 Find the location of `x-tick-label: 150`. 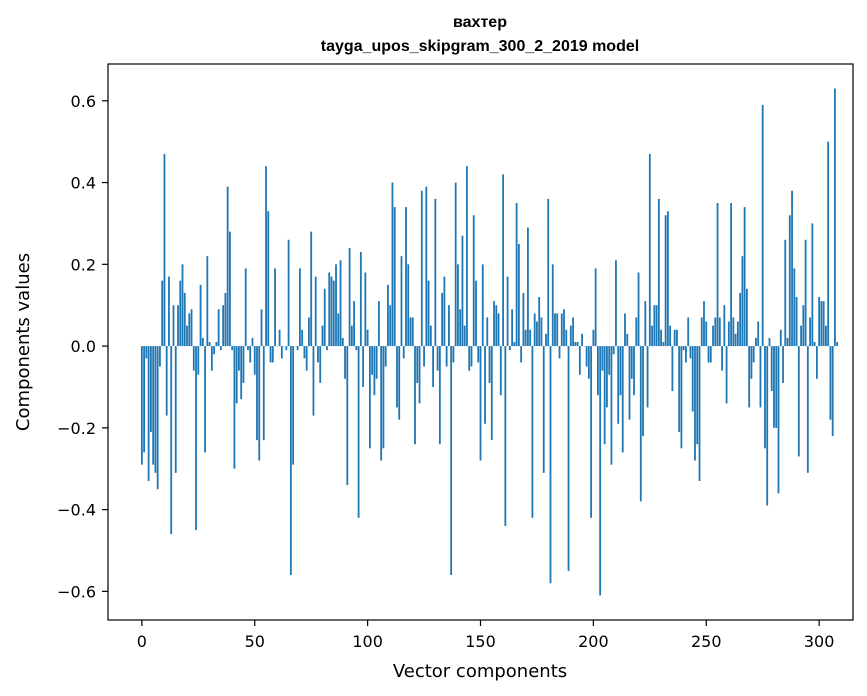

x-tick-label: 150 is located at coordinates (480, 641).